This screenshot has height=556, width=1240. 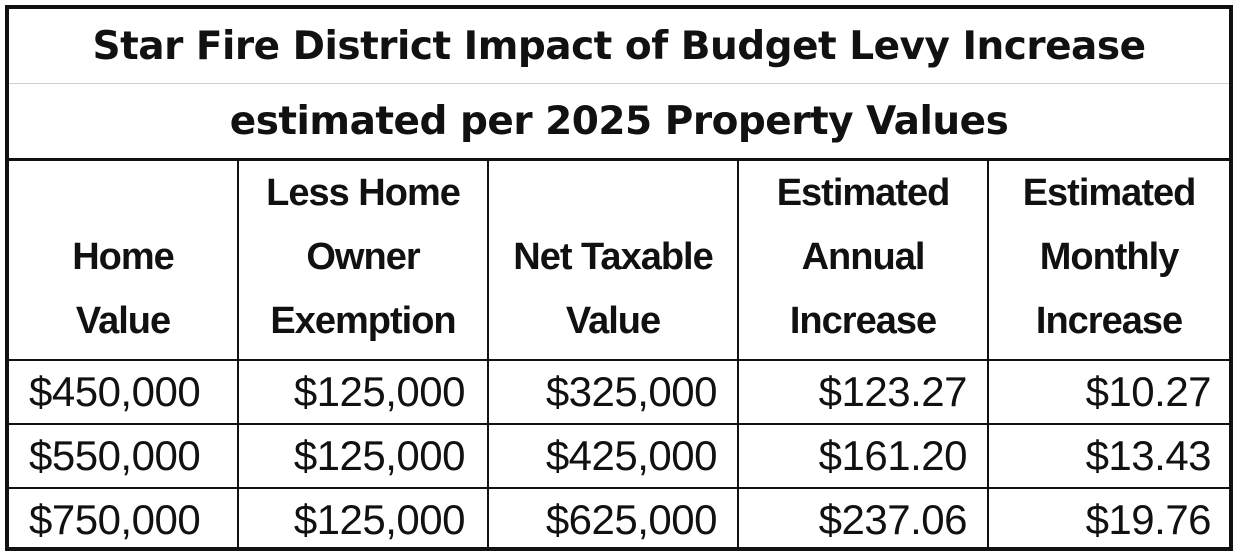 What do you see at coordinates (363, 193) in the screenshot?
I see `header-line: Less Home` at bounding box center [363, 193].